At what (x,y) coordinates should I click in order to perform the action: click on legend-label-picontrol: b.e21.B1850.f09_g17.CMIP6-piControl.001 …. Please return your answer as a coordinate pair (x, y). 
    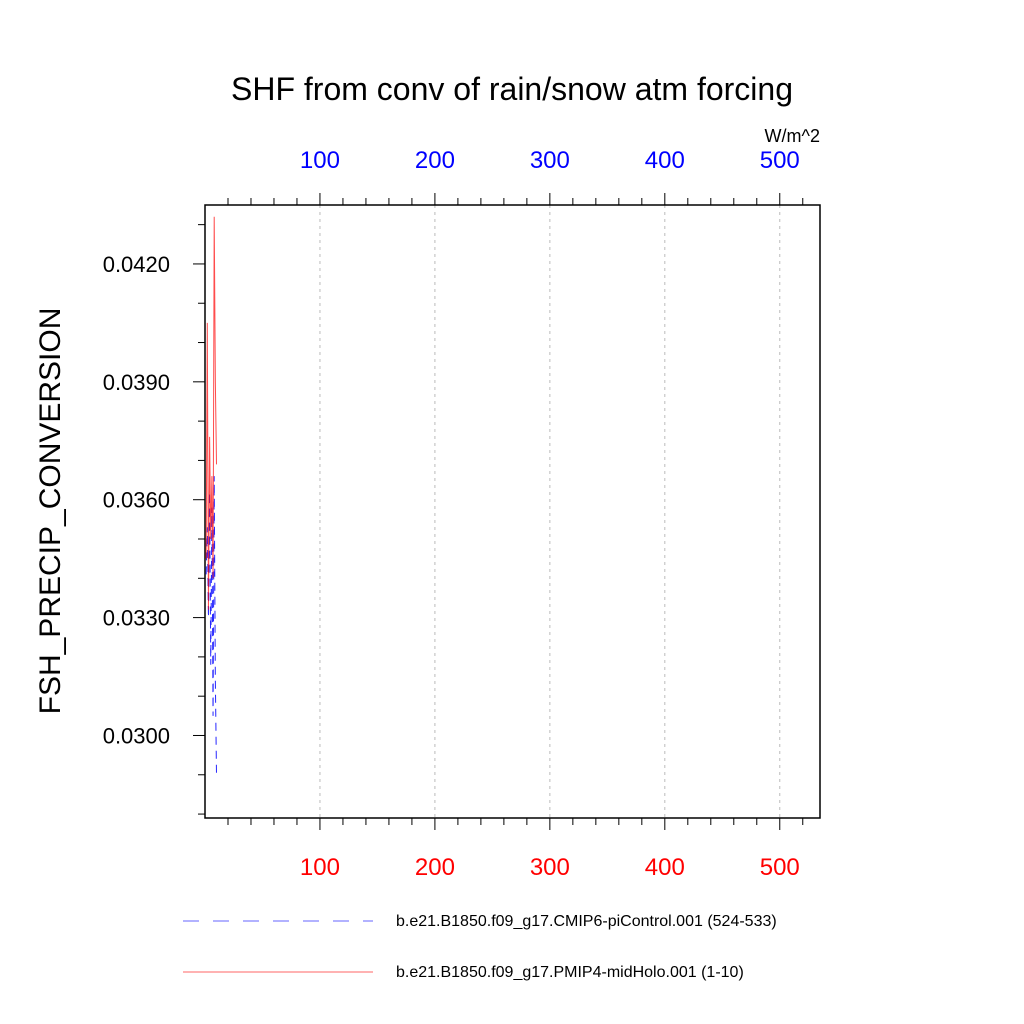
    Looking at the image, I should click on (586, 921).